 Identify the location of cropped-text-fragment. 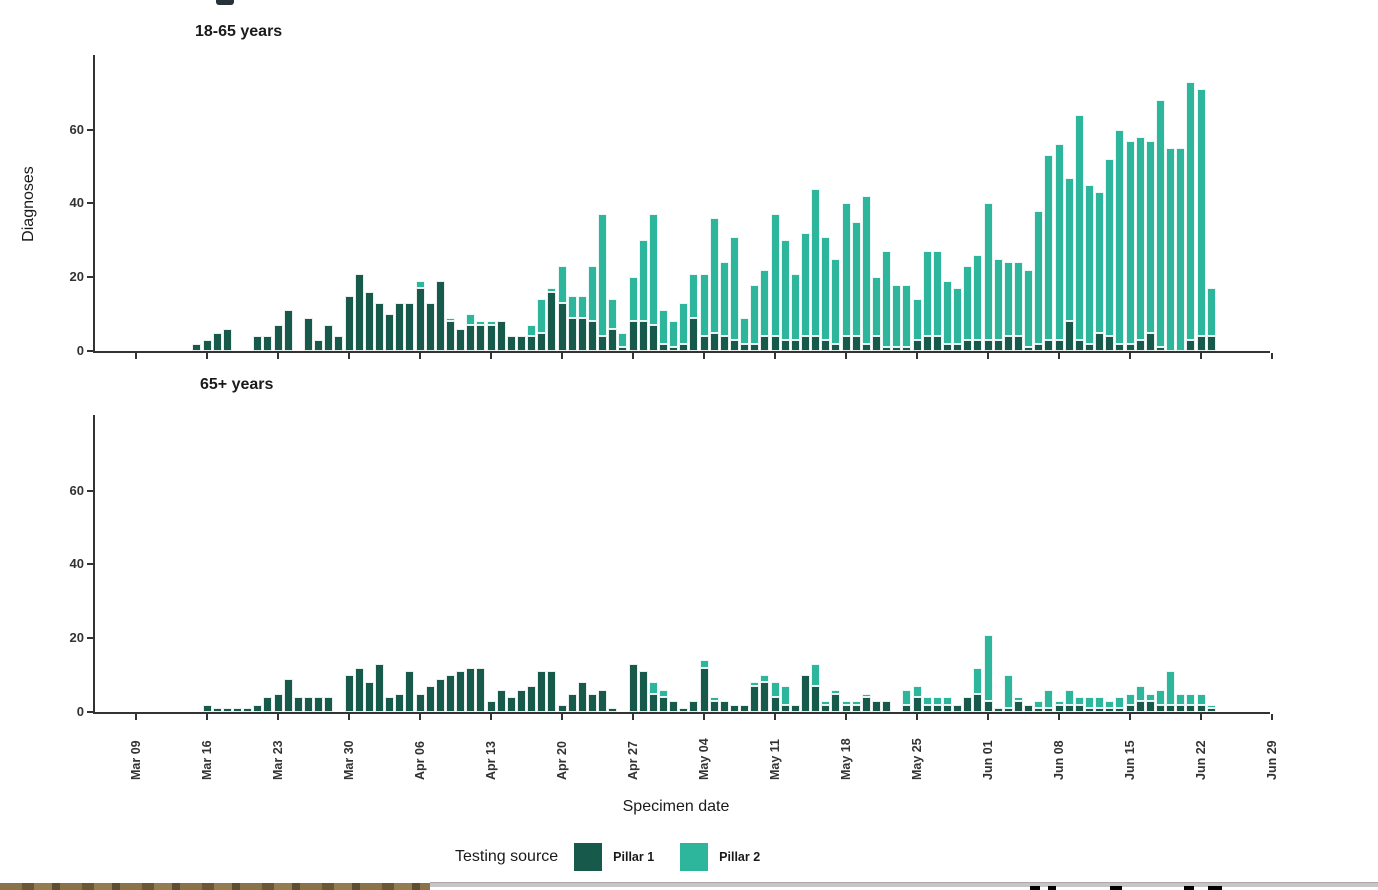
(1035, 888).